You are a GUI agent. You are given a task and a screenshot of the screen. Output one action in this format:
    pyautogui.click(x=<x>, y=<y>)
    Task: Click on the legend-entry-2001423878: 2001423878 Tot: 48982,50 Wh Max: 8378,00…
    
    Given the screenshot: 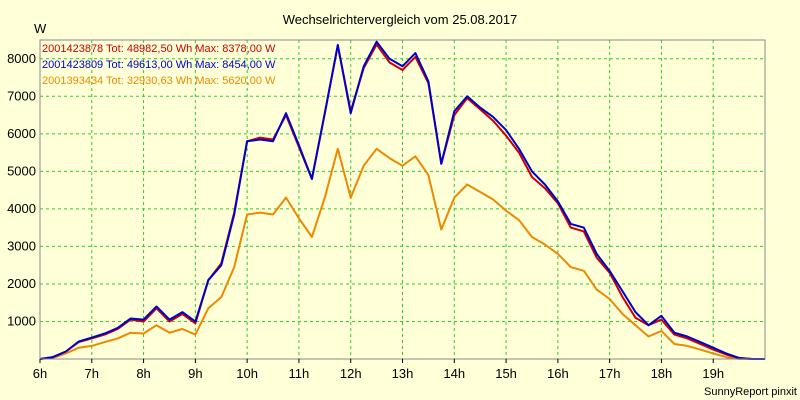 What is the action you would take?
    pyautogui.click(x=159, y=49)
    